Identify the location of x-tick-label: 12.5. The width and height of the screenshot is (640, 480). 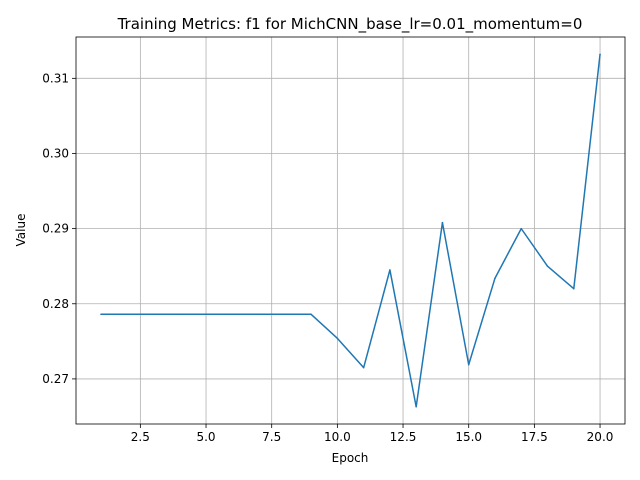
(403, 437).